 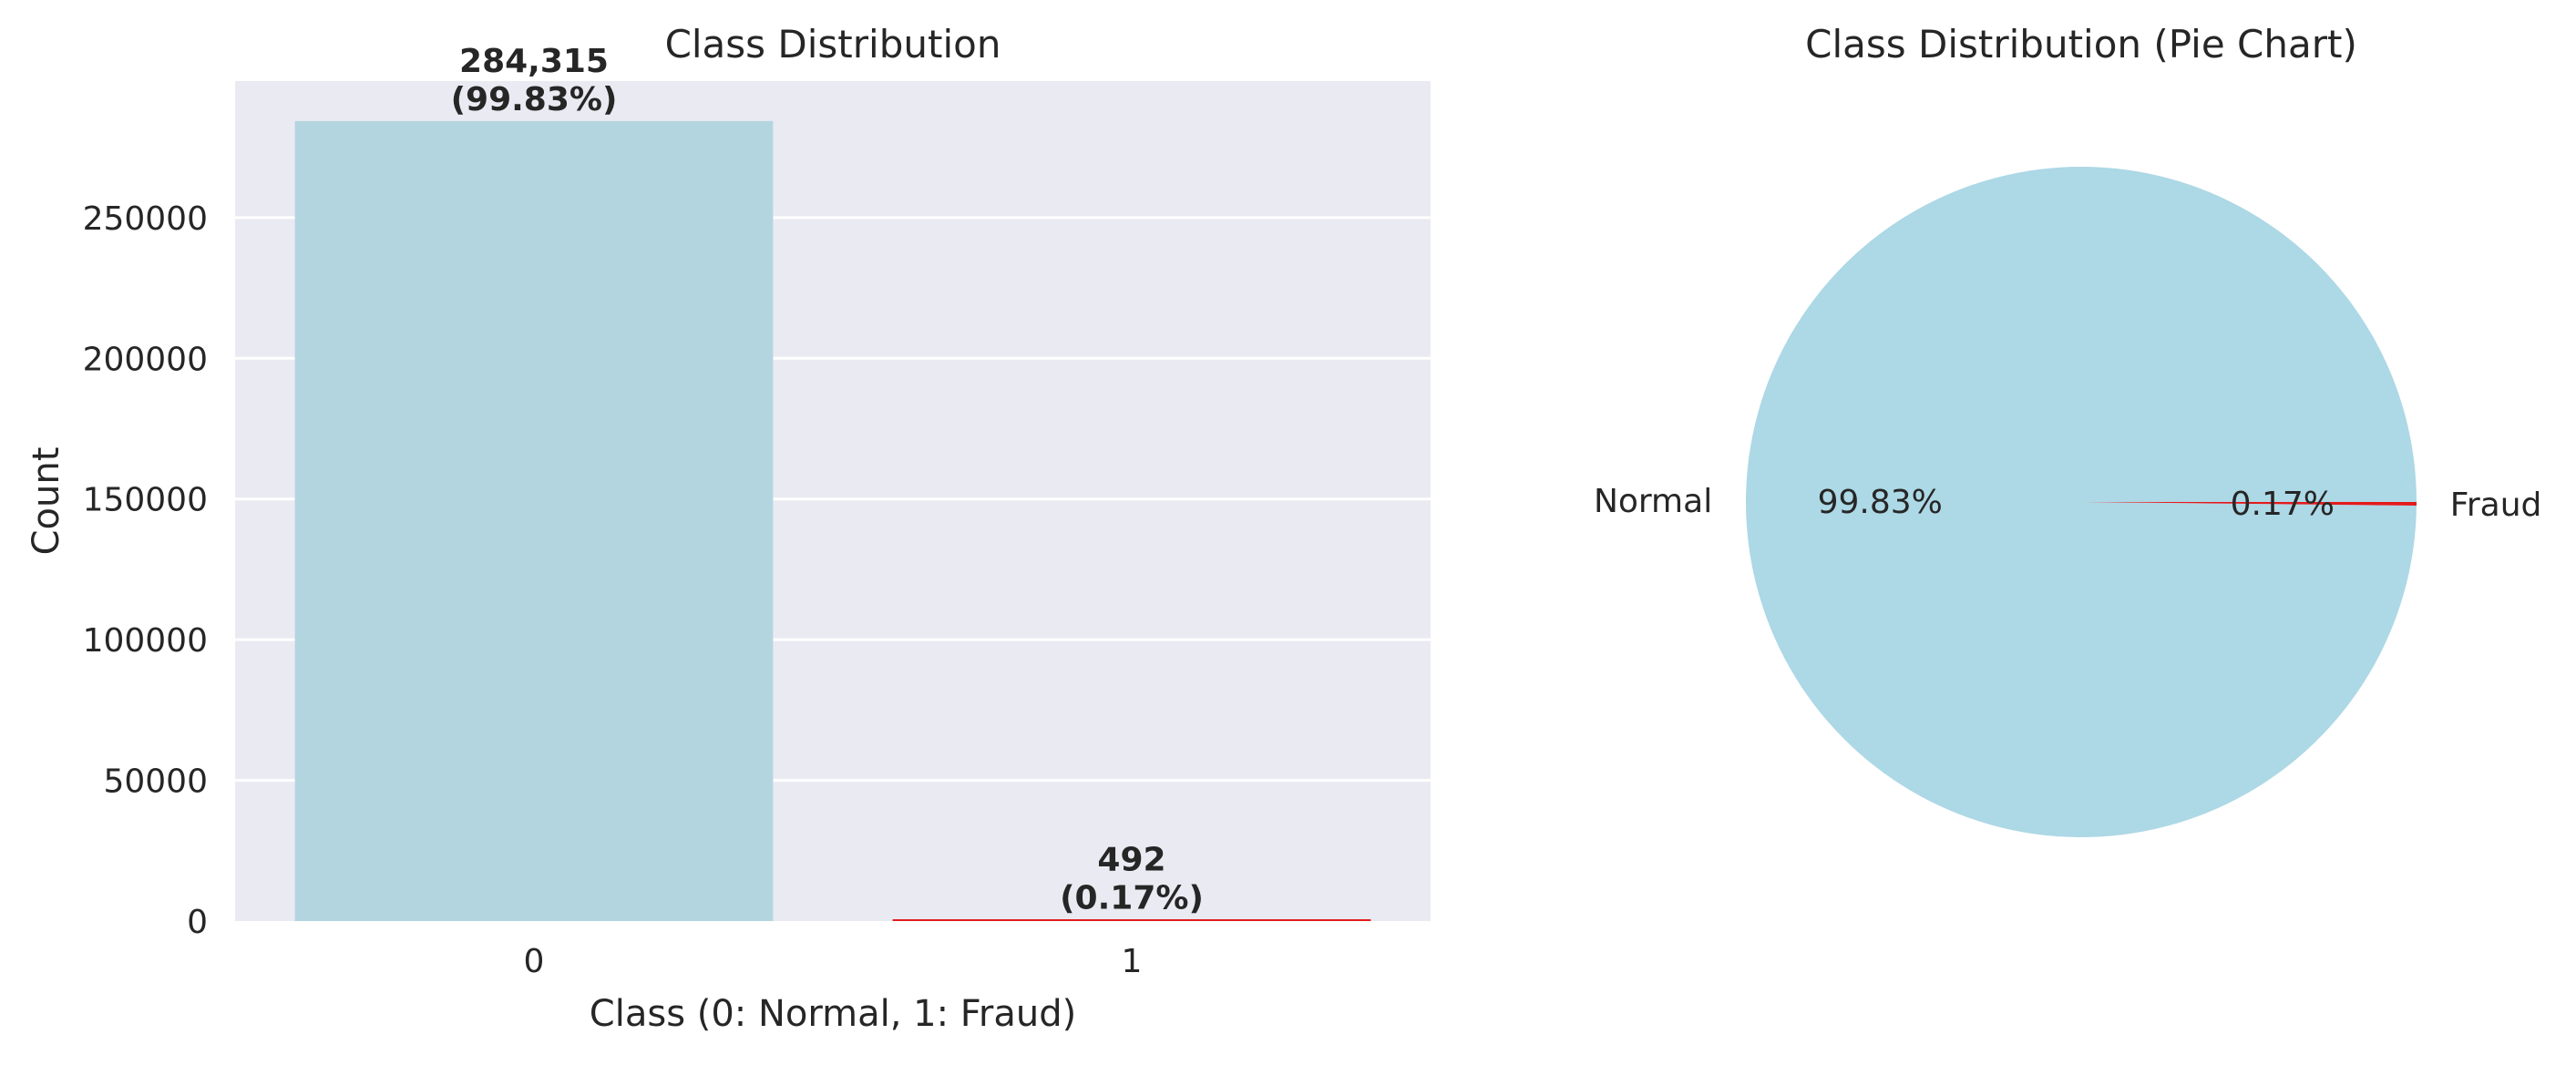 What do you see at coordinates (833, 1014) in the screenshot?
I see `x-axis-label: Class (0: Normal, 1: Fraud)` at bounding box center [833, 1014].